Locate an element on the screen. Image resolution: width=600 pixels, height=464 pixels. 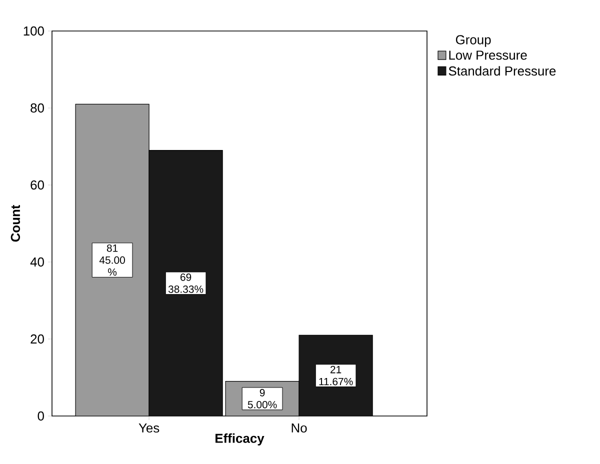
y-tick-label: 0 is located at coordinates (41, 416).